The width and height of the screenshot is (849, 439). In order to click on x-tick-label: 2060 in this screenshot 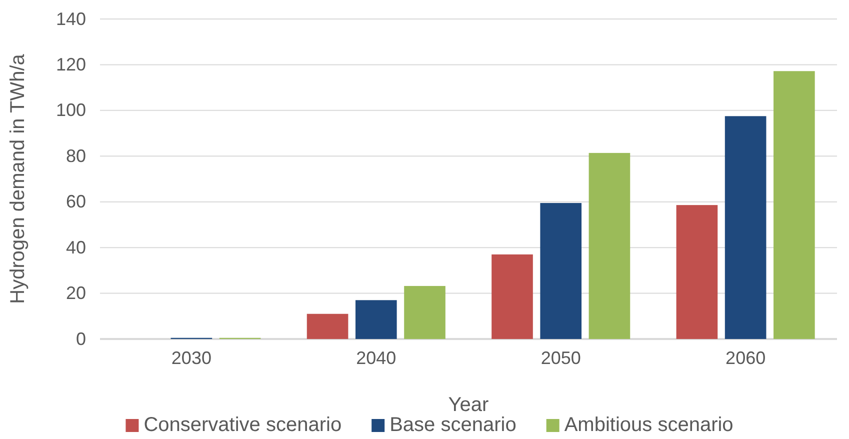, I will do `click(746, 358)`.